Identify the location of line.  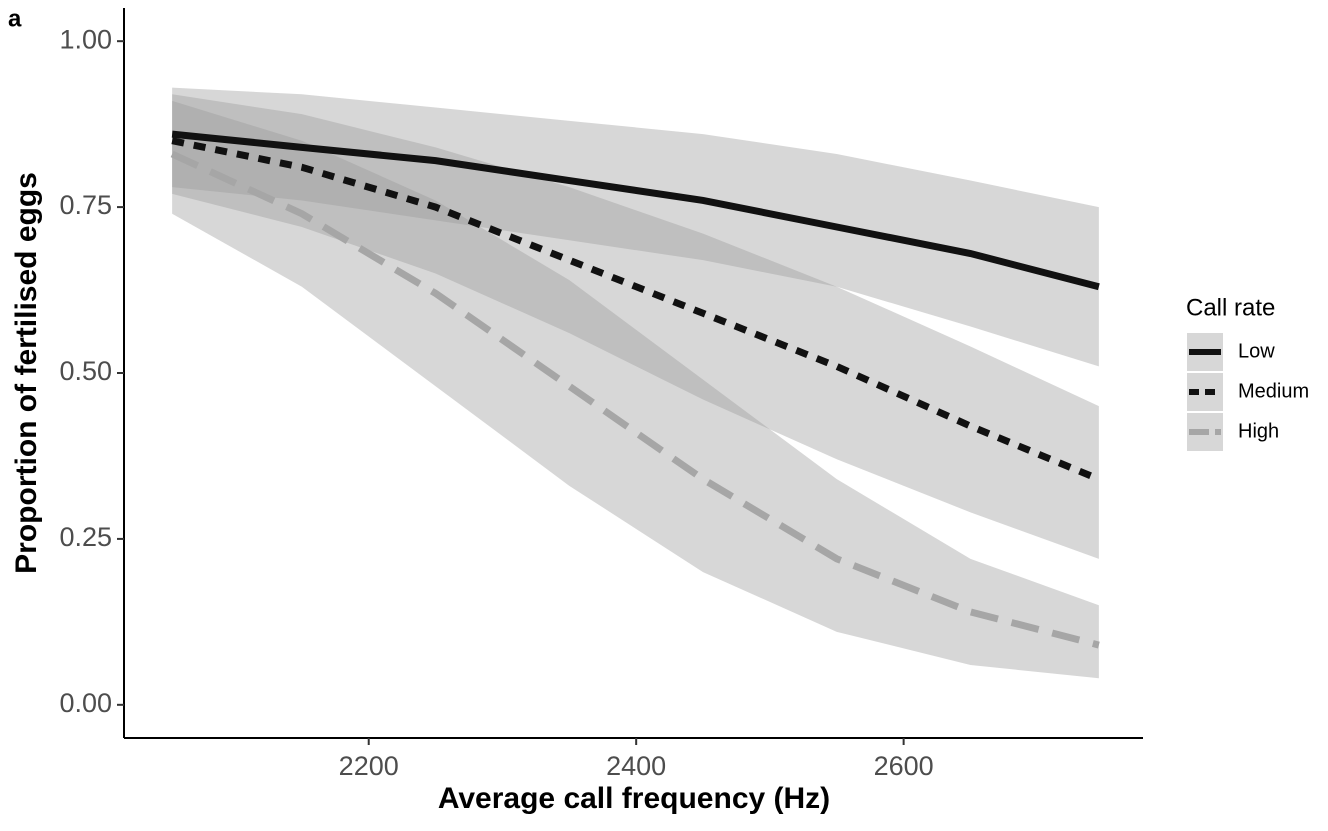
(635, 210).